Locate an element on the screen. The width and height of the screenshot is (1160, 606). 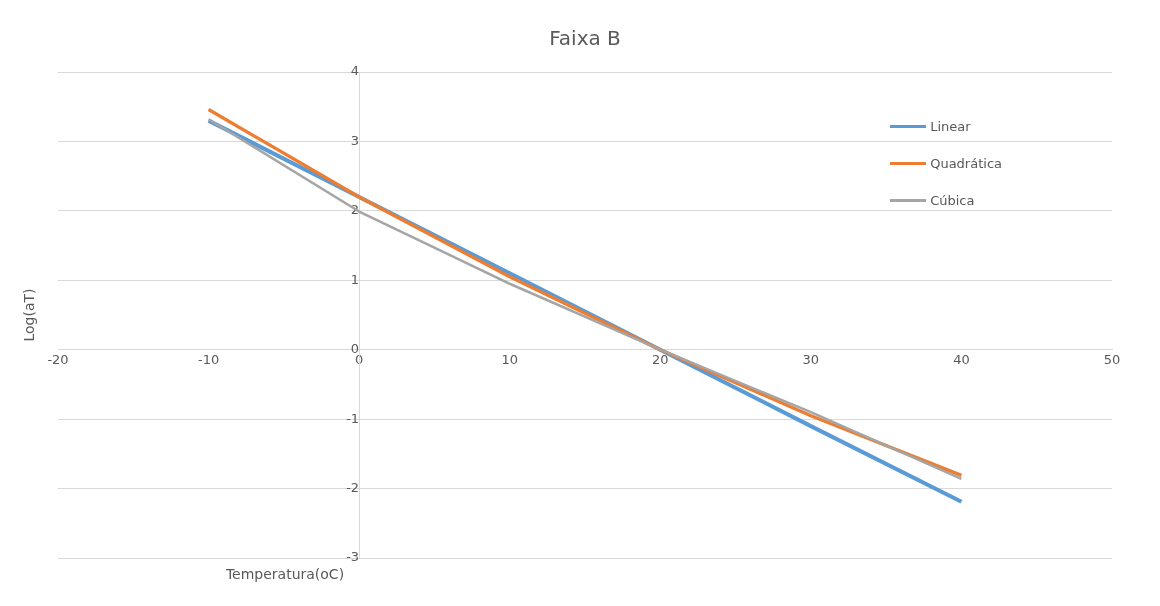
y-axis-title: Log(aT) is located at coordinates (28, 315).